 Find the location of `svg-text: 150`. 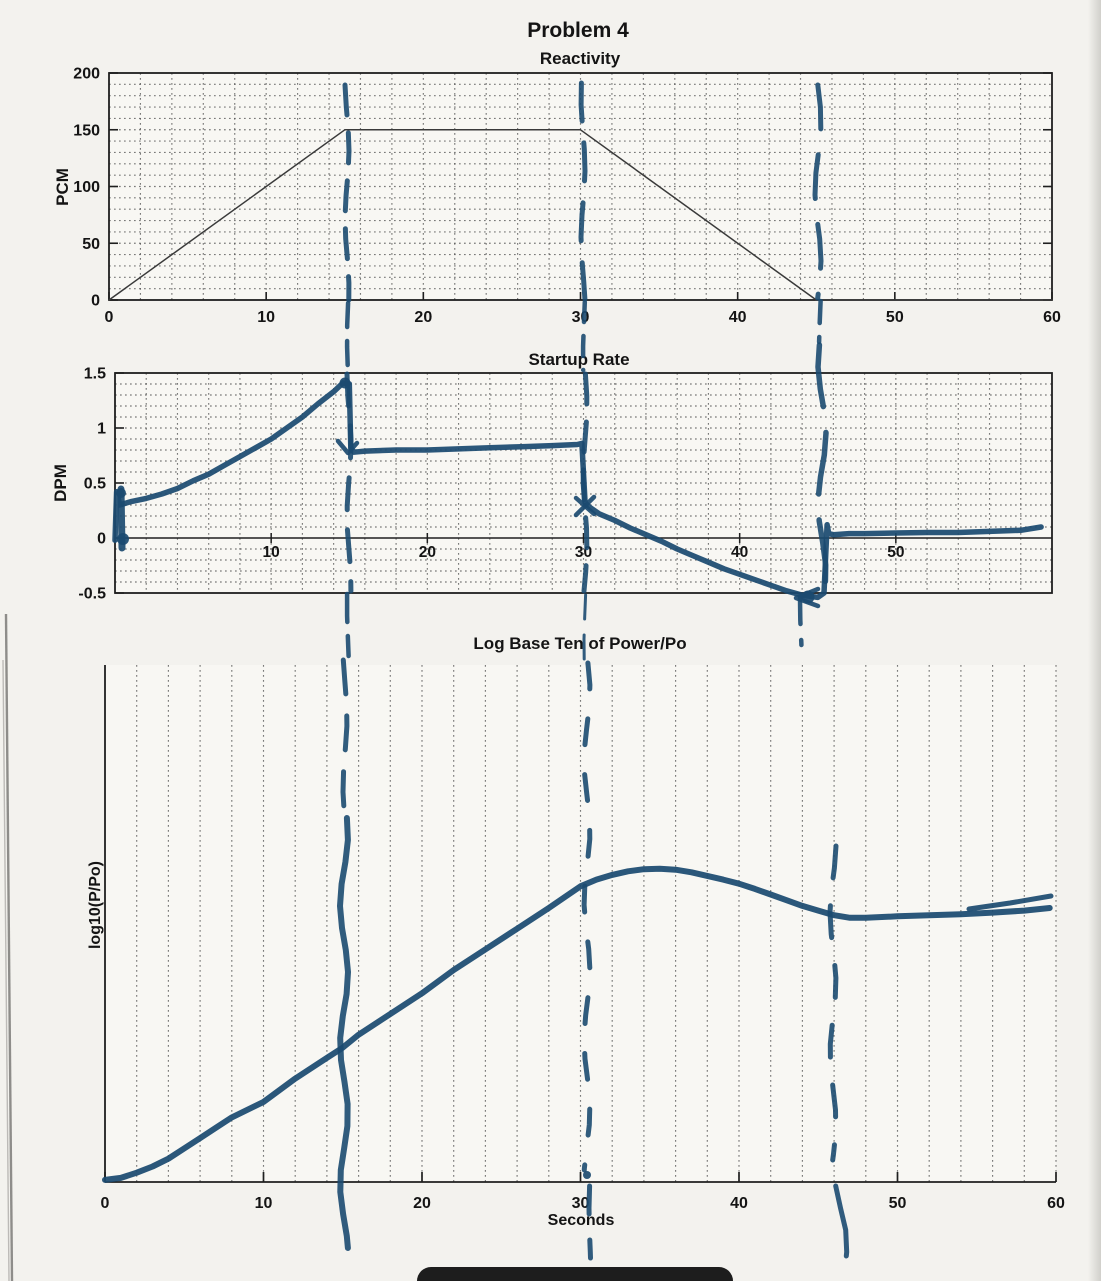

svg-text: 150 is located at coordinates (86, 130).